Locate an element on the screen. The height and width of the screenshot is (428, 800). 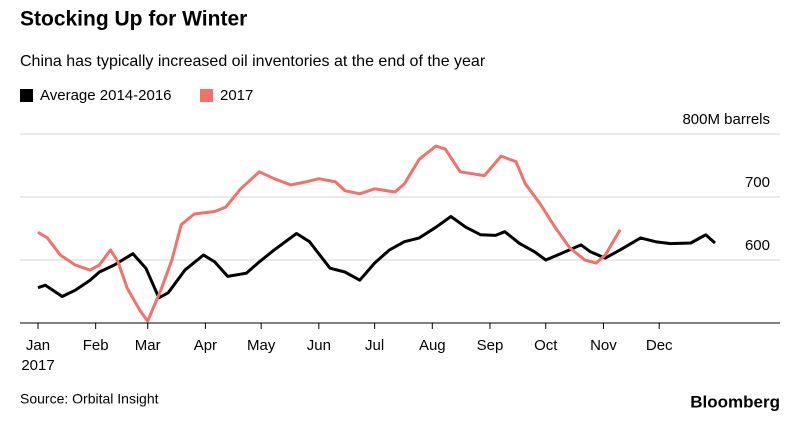
x-tick-label: Jan is located at coordinates (38, 345).